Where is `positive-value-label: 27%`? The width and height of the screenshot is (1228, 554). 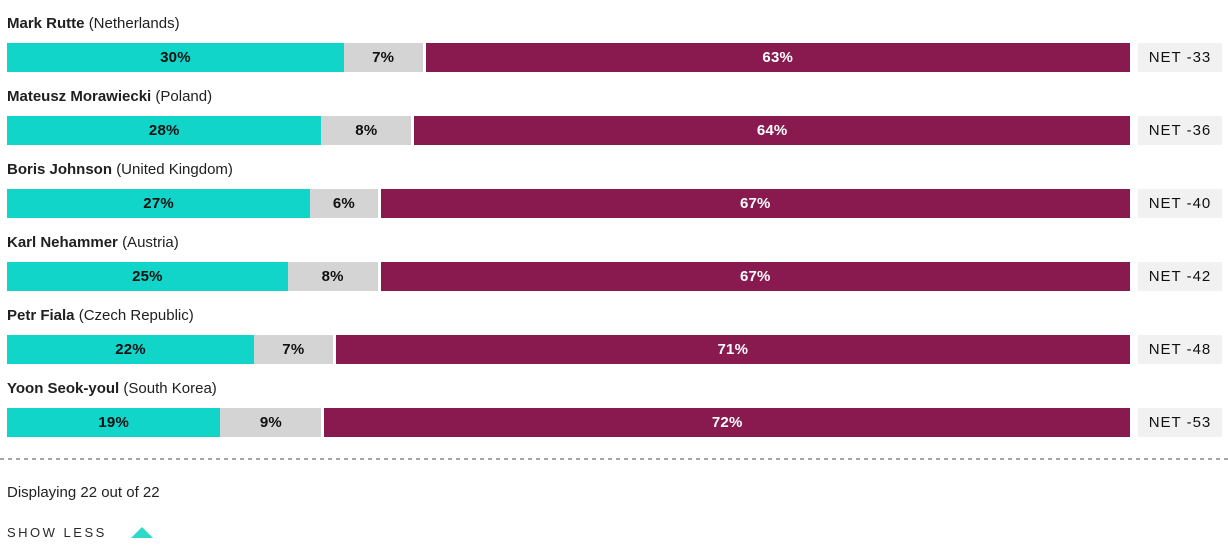 positive-value-label: 27% is located at coordinates (158, 203).